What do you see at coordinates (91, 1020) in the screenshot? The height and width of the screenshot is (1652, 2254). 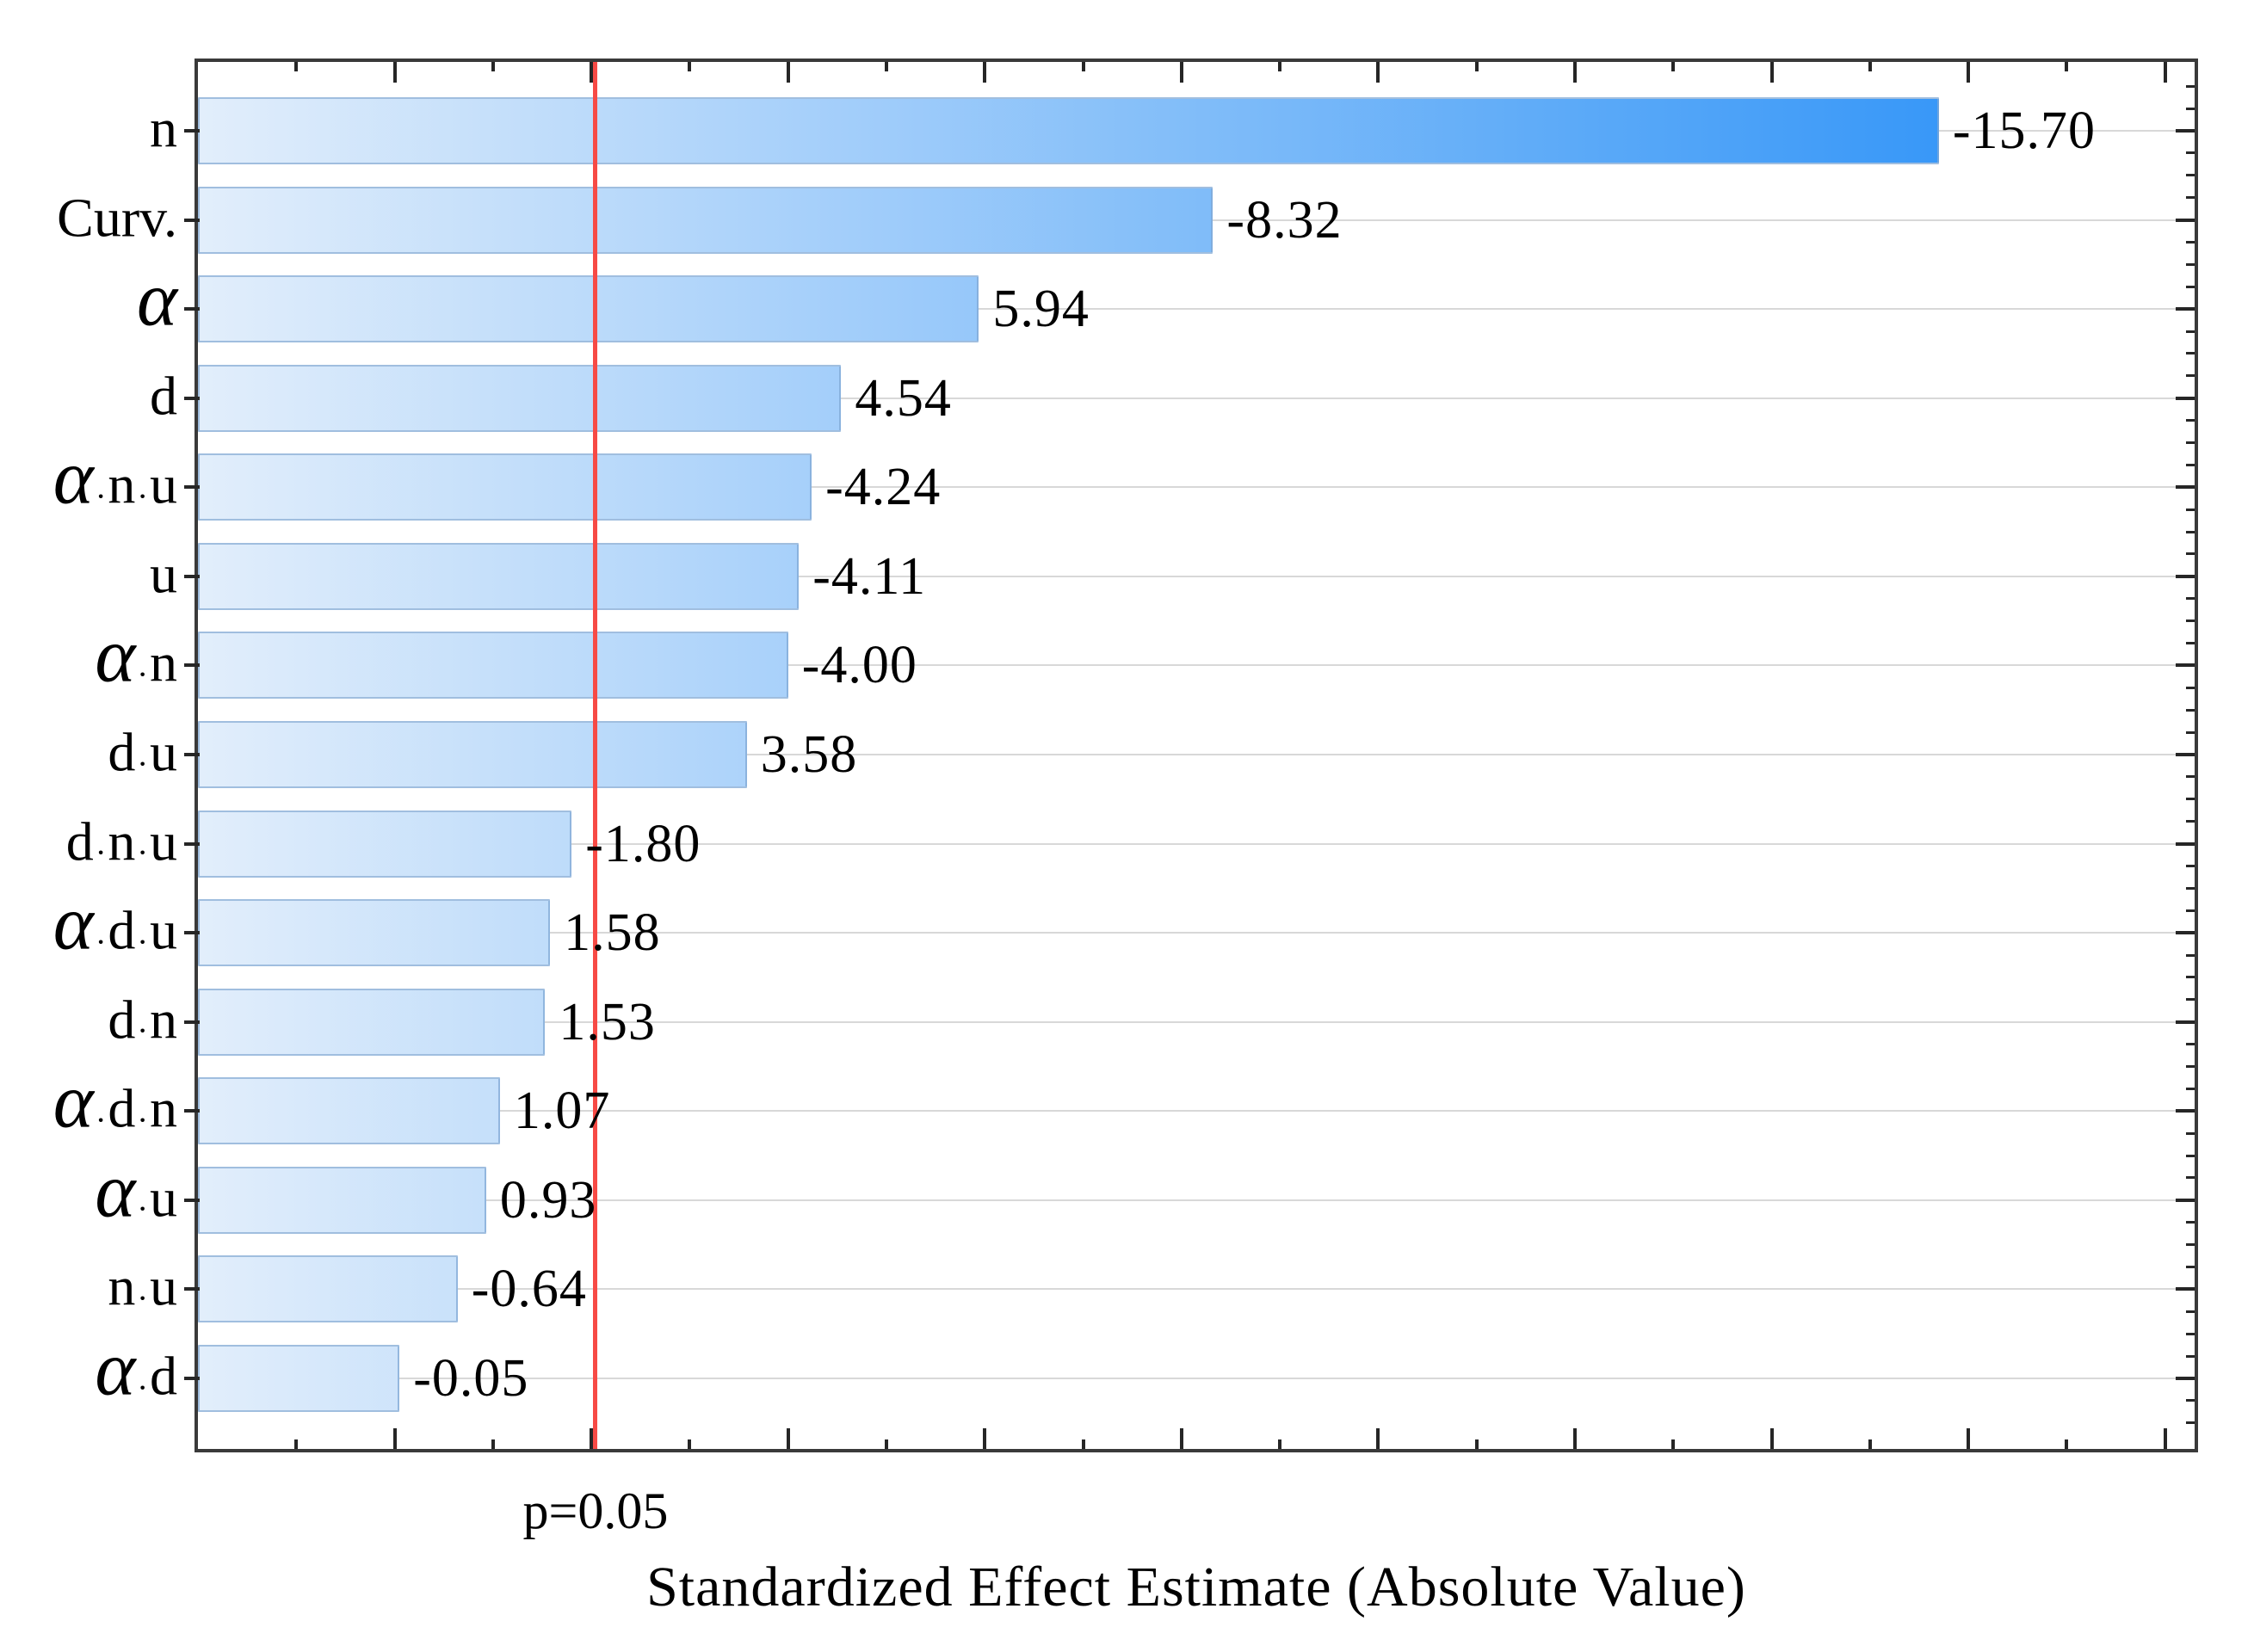 I see `category-label: d·n` at bounding box center [91, 1020].